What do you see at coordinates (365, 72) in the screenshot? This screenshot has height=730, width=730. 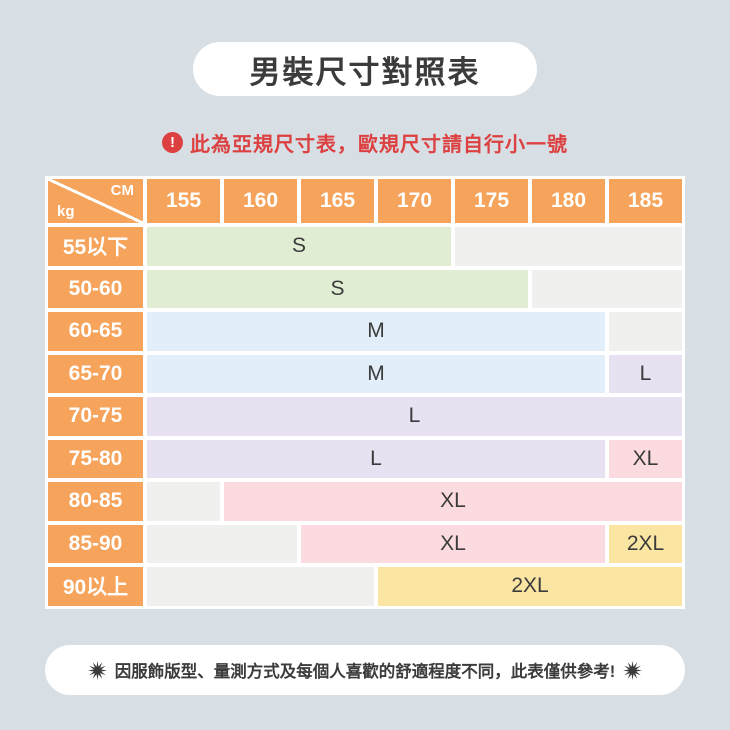 I see `page-title: 男裝尺寸對照表` at bounding box center [365, 72].